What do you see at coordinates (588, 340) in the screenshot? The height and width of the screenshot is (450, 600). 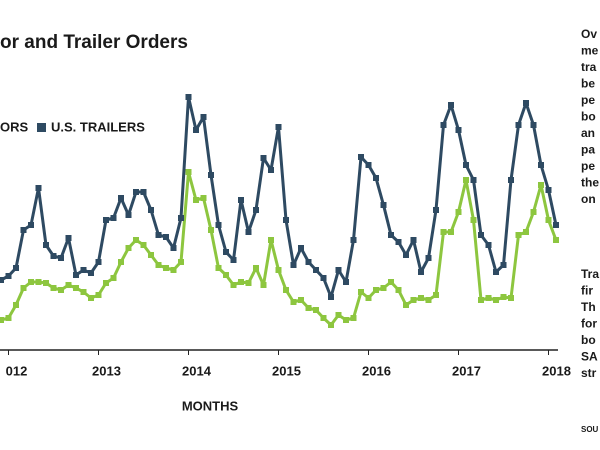 I see `side-text-line: bo` at bounding box center [588, 340].